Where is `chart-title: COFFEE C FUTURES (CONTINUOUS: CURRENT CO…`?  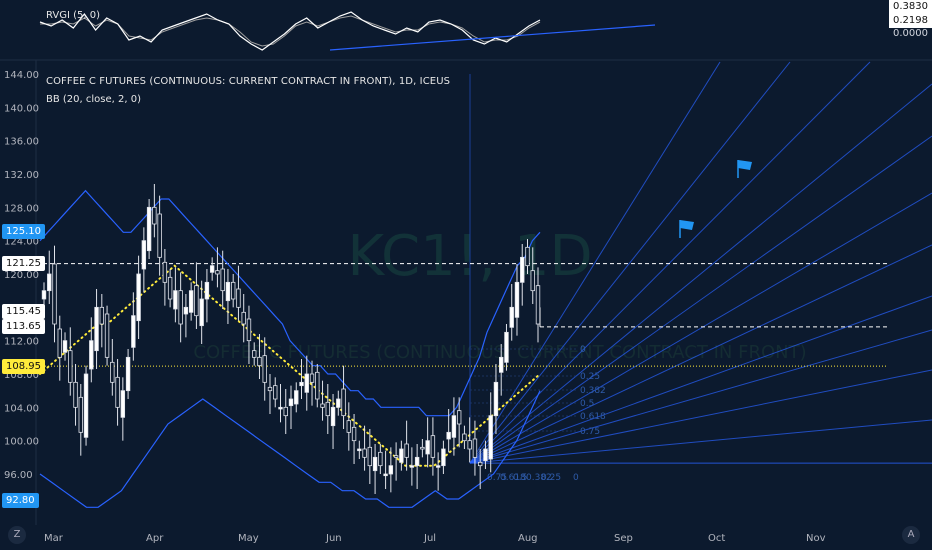
chart-title: COFFEE C FUTURES (CONTINUOUS: CURRENT CO… is located at coordinates (248, 81).